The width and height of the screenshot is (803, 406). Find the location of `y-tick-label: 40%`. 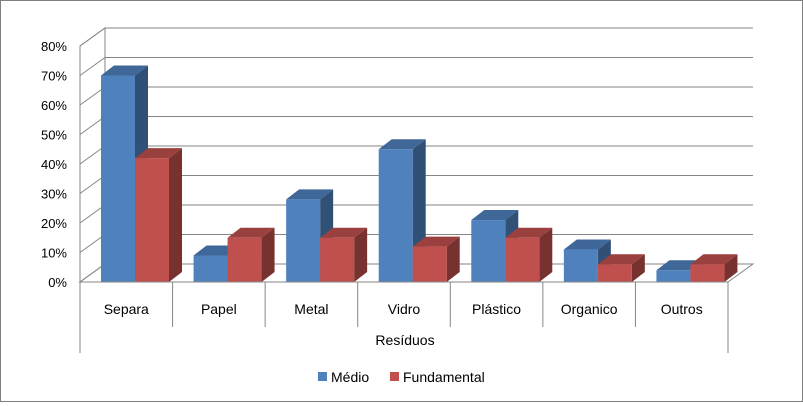

y-tick-label: 40% is located at coordinates (54, 164).